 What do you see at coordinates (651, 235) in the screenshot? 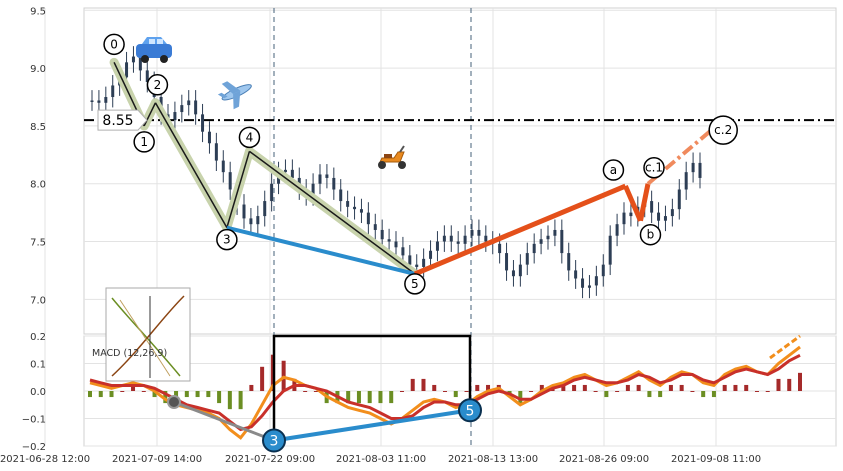
I see `wave-label-b: b` at bounding box center [651, 235].